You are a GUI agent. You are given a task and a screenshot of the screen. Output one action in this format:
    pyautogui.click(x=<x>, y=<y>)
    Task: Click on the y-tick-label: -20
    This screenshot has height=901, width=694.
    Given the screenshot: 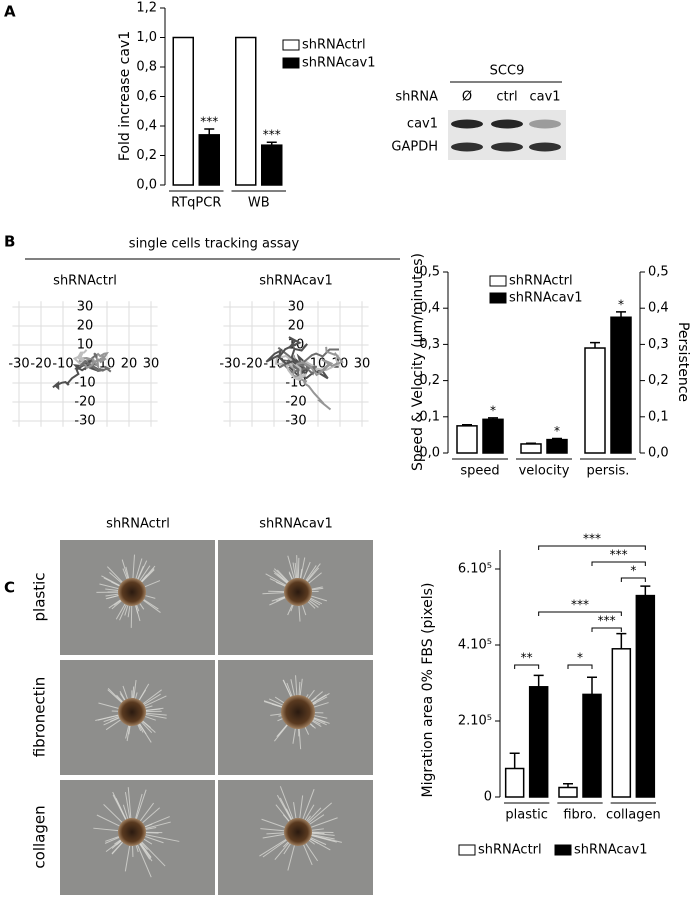 What is the action you would take?
    pyautogui.click(x=84, y=402)
    